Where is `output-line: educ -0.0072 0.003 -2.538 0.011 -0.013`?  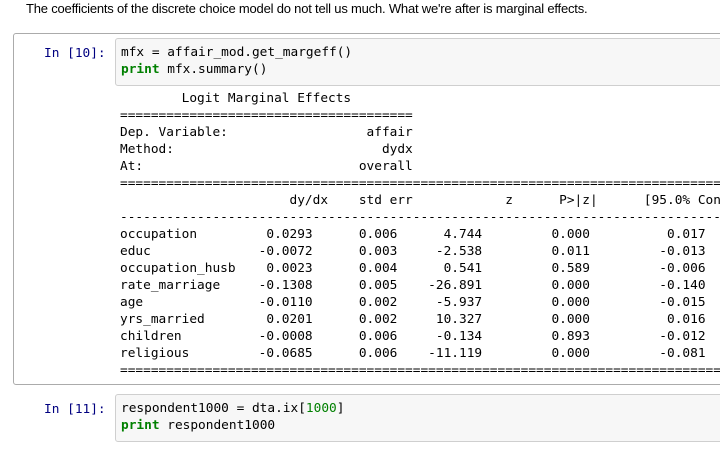
output-line: educ -0.0072 0.003 -2.538 0.011 -0.013 is located at coordinates (413, 251).